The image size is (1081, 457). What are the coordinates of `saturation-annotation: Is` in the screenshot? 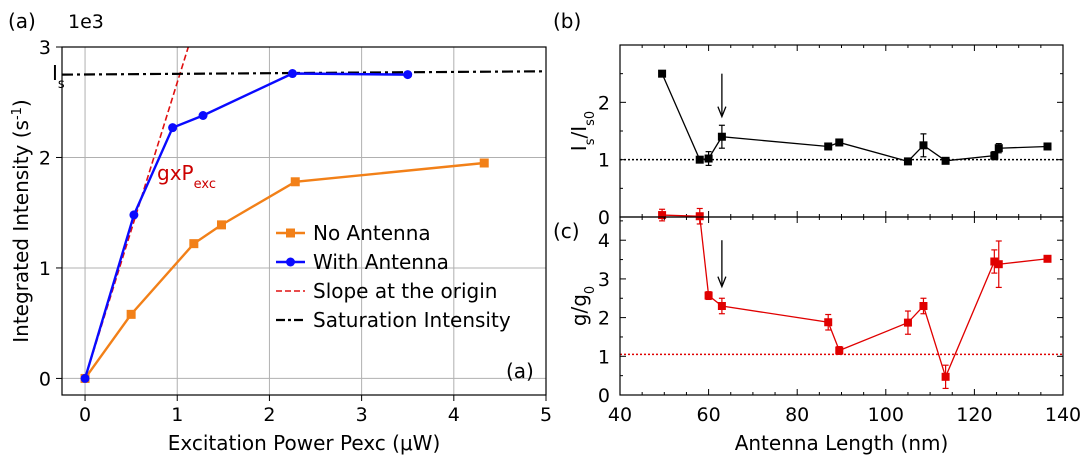 It's located at (58, 76).